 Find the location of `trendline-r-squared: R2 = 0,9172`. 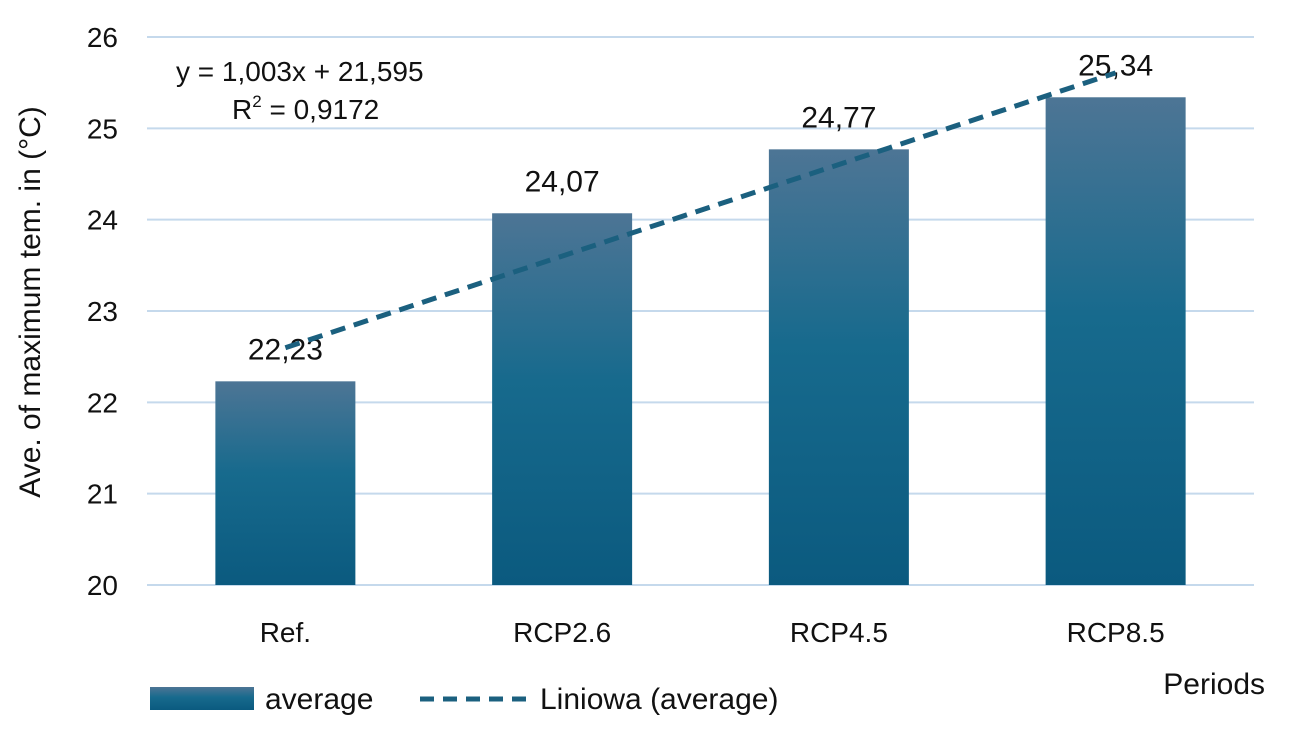

trendline-r-squared: R2 = 0,9172 is located at coordinates (305, 108).